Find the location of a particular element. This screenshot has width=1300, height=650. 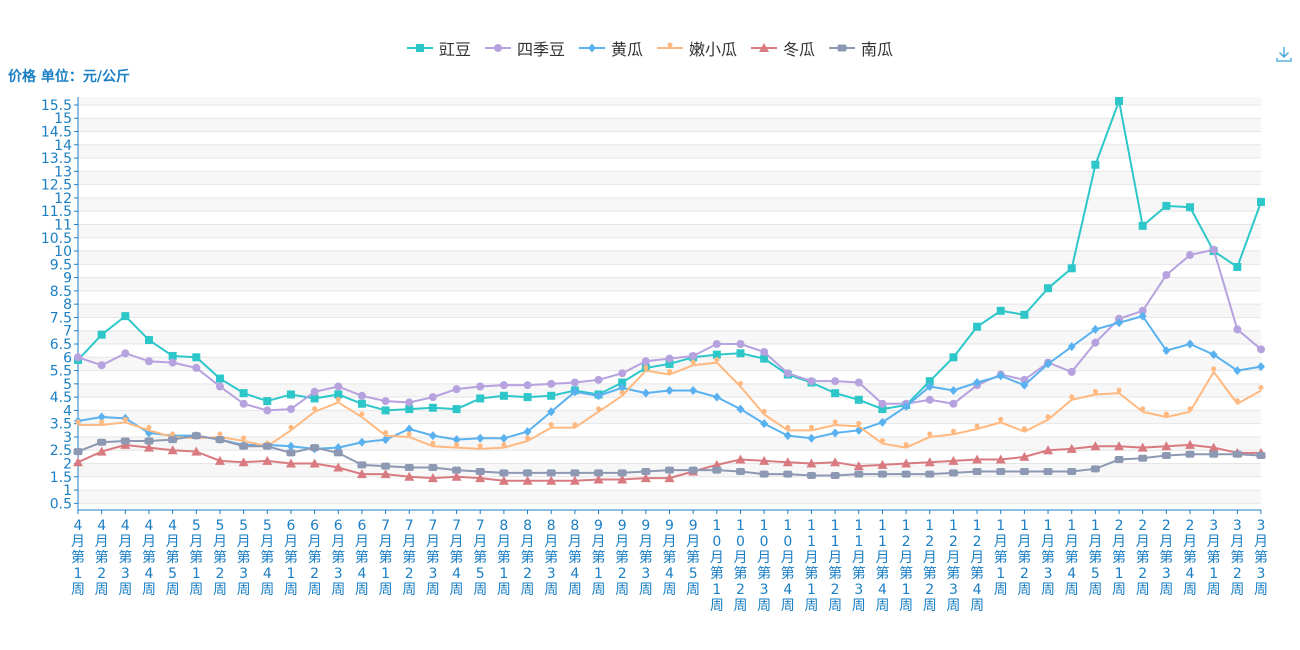

x-tick-label: 2 月第 2 周 is located at coordinates (1143, 558).